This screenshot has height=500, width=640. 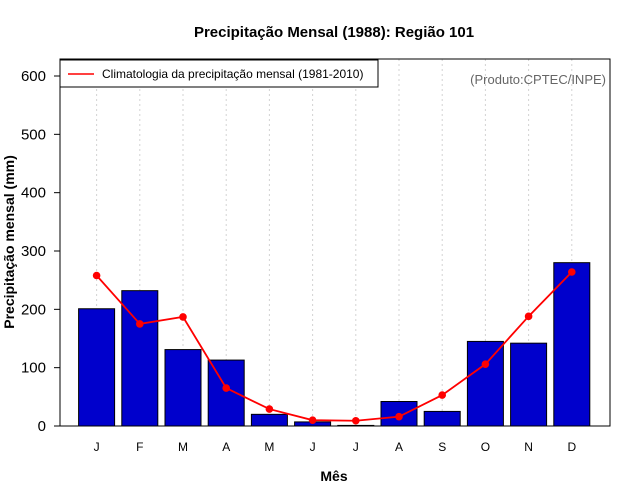 I want to click on x-tick-label: S, so click(x=442, y=447).